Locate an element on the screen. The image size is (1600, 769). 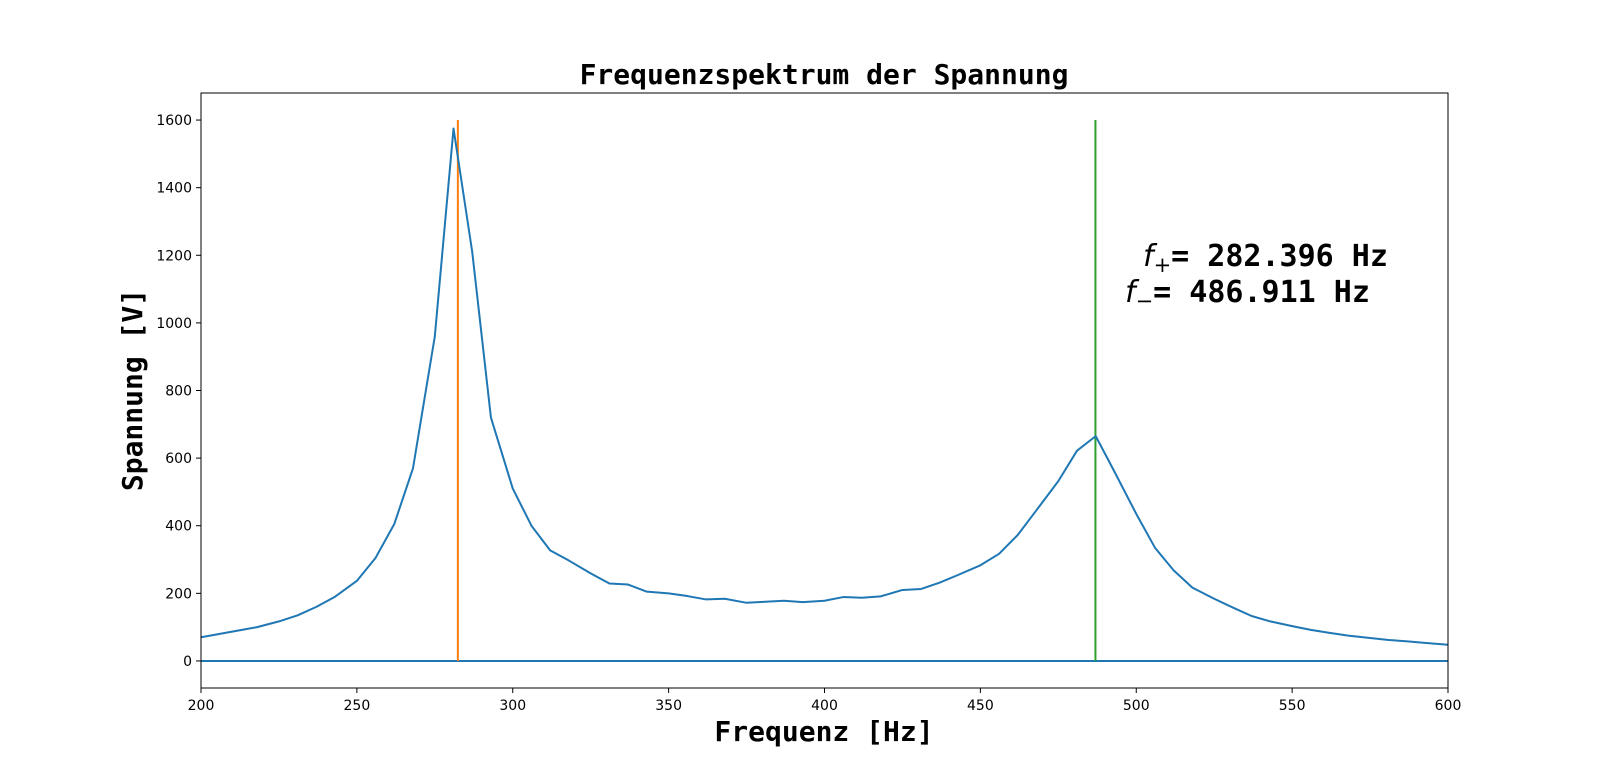
y-axis-label: Spannung [V] is located at coordinates (132, 390).